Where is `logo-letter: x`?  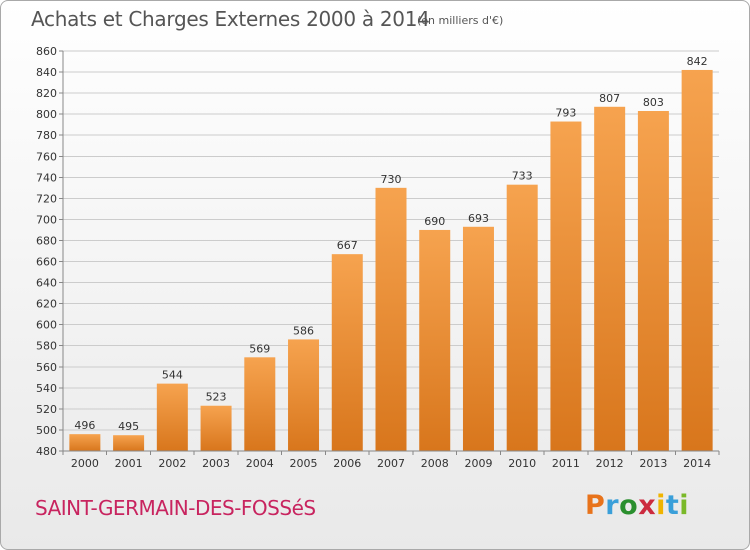
logo-letter: x is located at coordinates (647, 505).